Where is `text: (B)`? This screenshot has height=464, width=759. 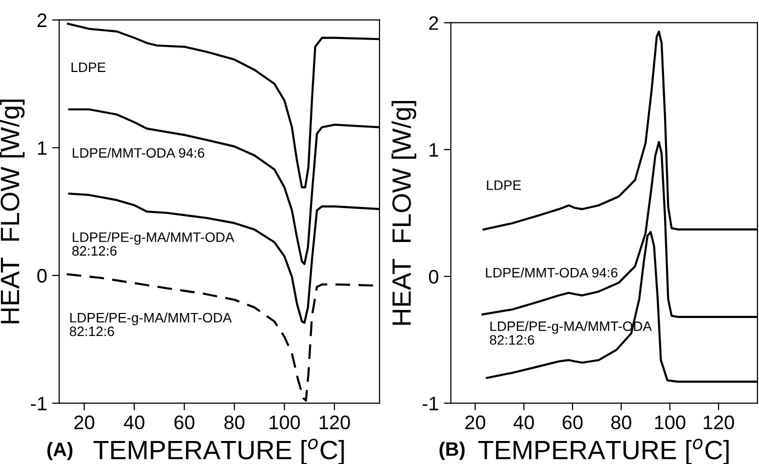
text: (B) is located at coordinates (452, 451).